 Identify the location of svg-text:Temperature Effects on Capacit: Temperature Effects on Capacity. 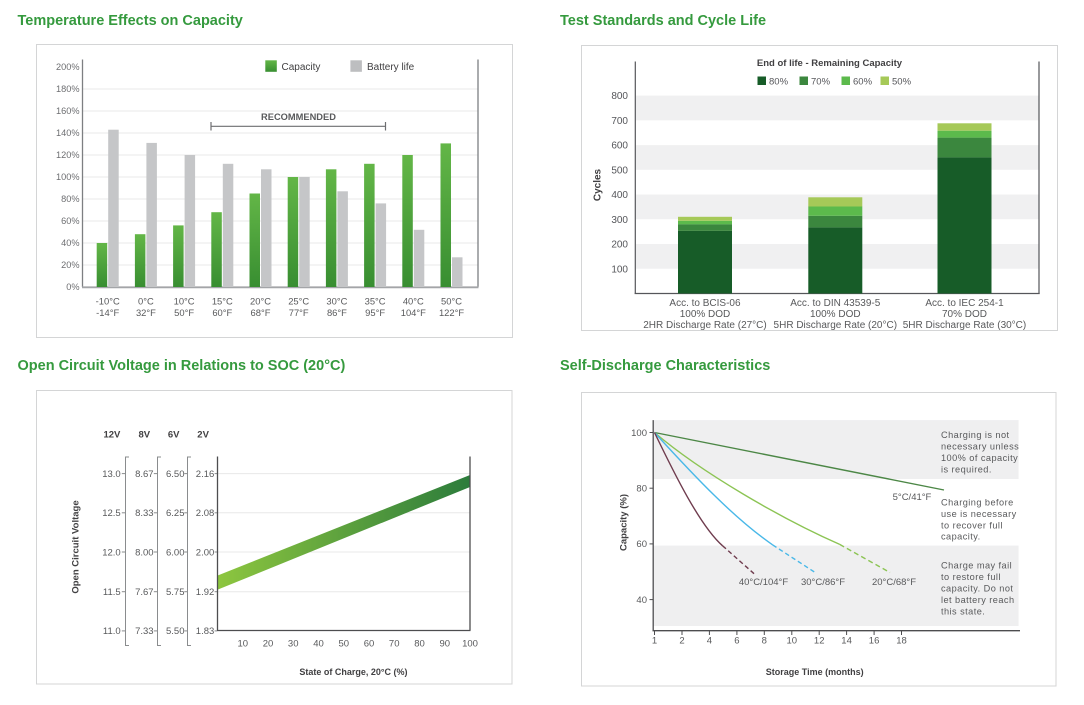
(130, 21).